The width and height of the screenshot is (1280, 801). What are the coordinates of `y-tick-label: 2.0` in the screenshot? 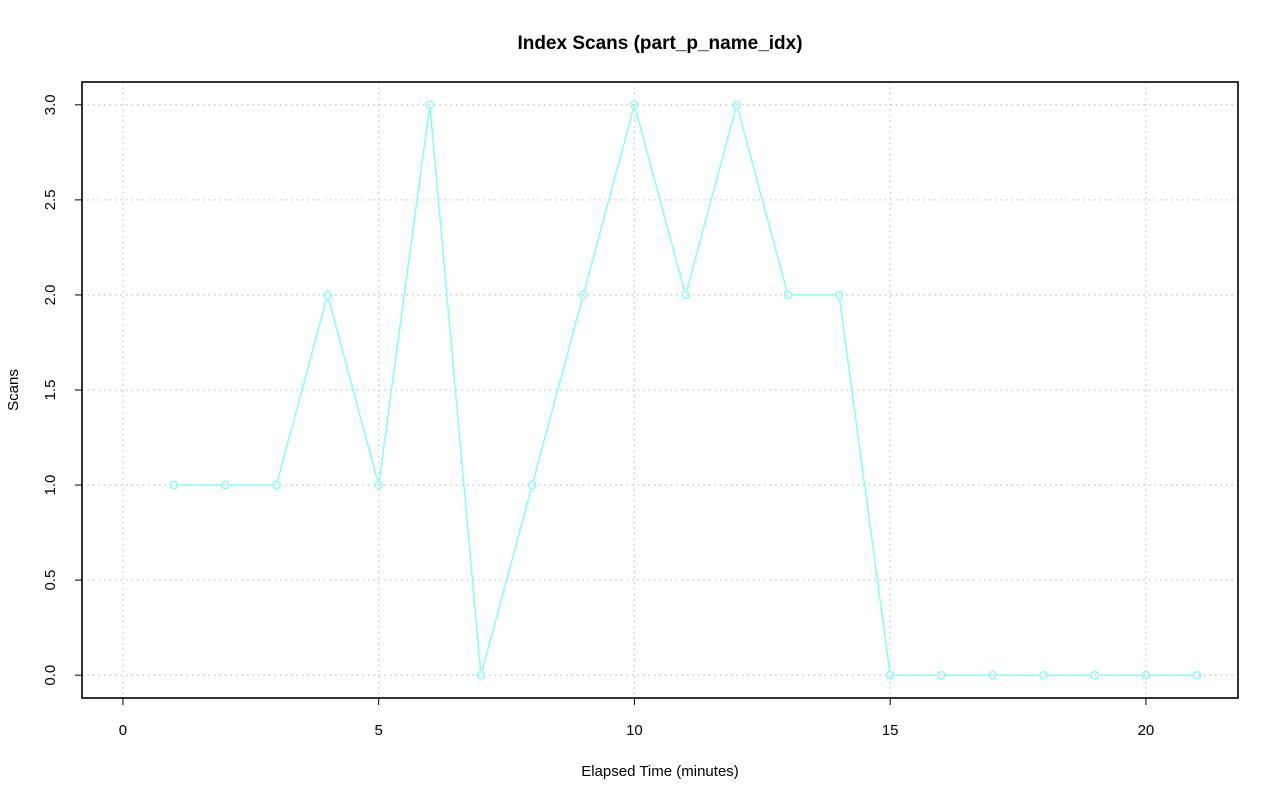 It's located at (50, 295).